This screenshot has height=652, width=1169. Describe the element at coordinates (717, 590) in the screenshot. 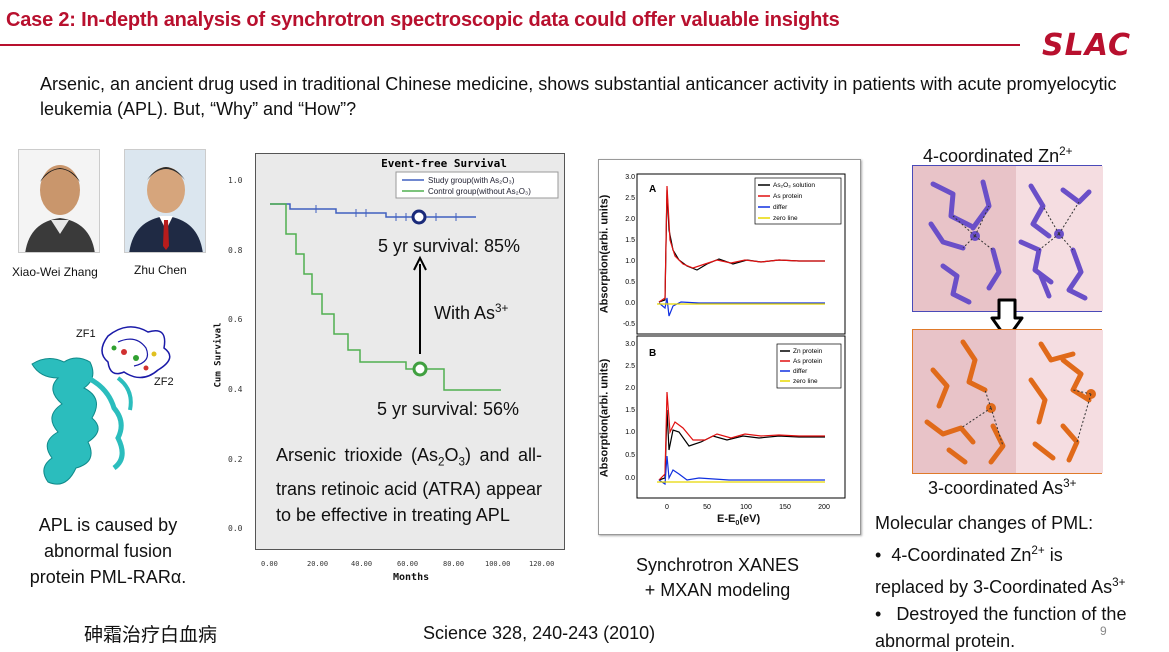

I see `xanes-caption-line2: + MXAN modeling` at that location.